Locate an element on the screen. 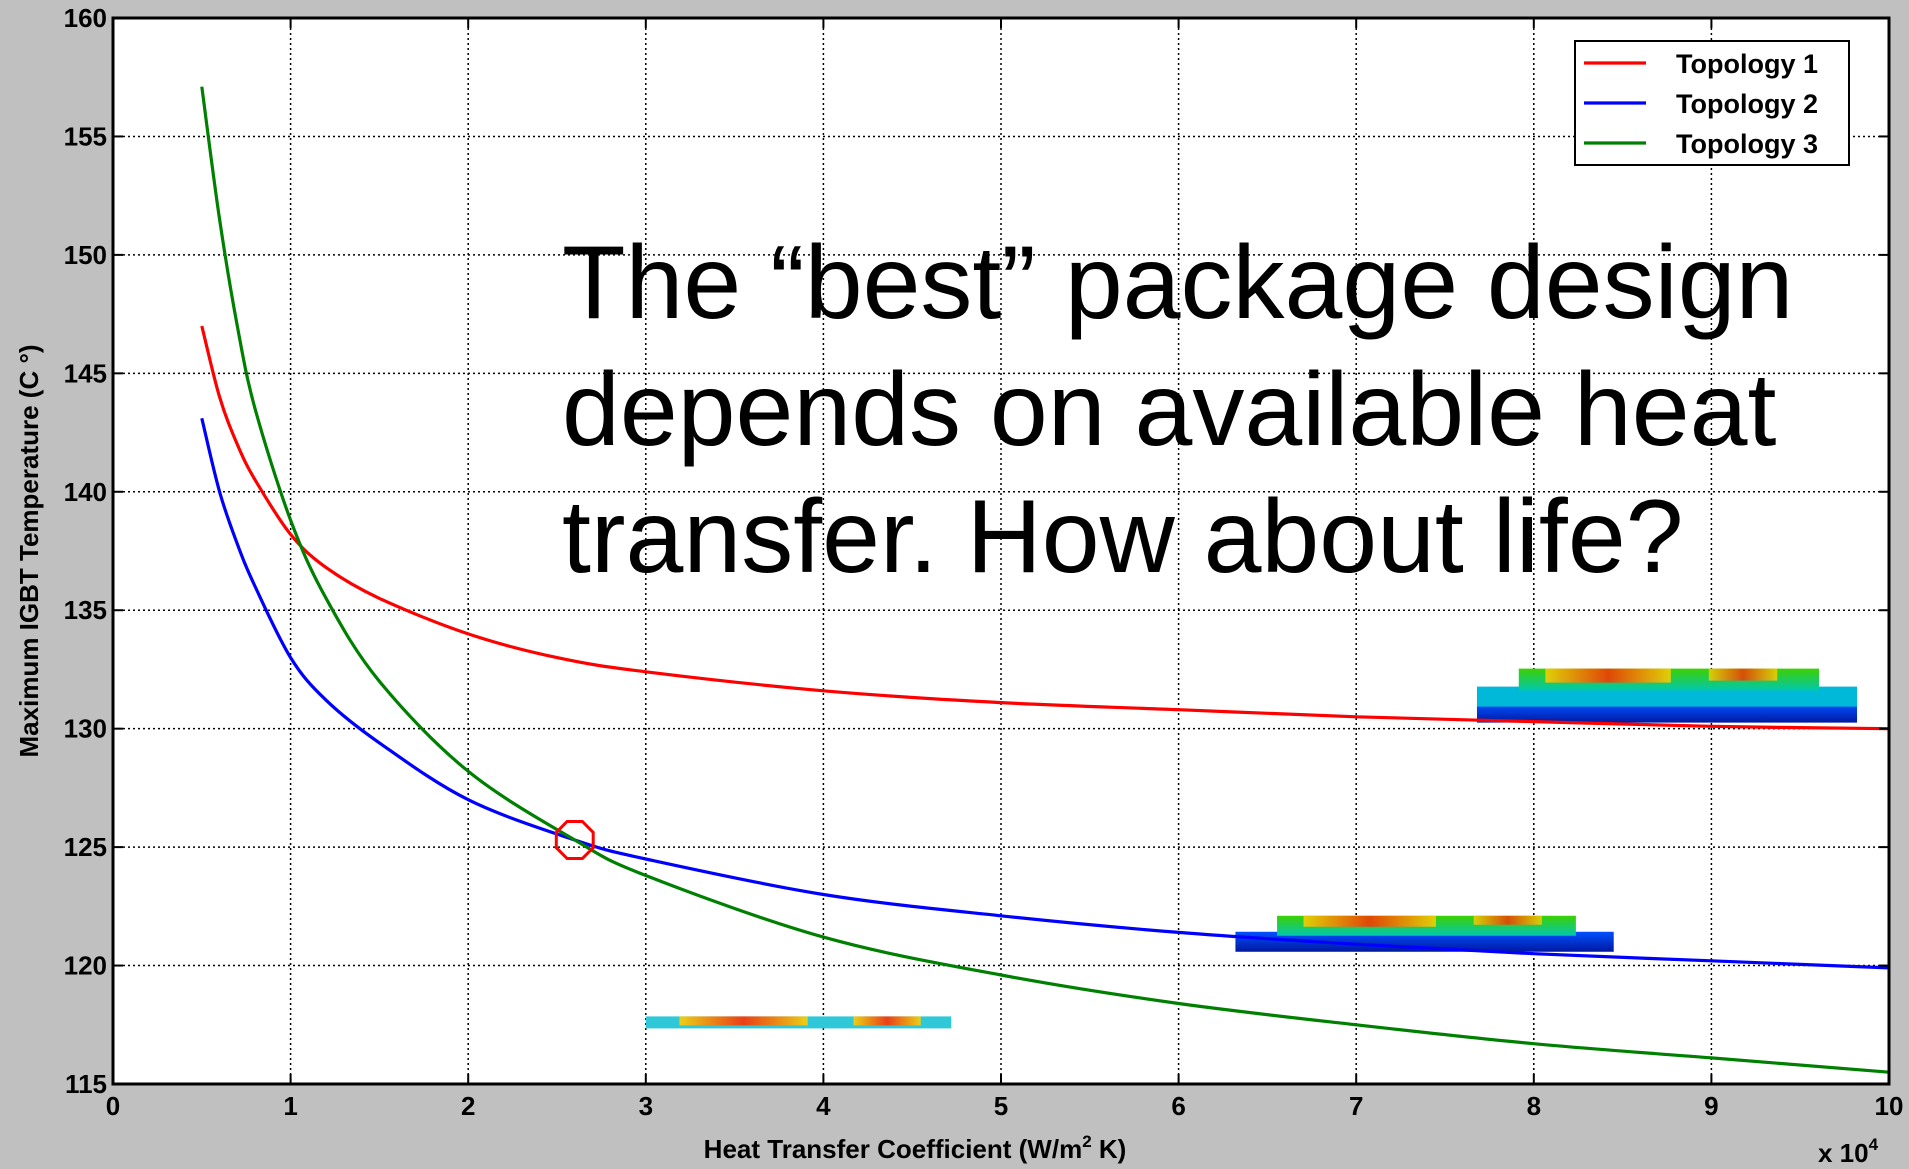 The image size is (1909, 1169). legend: Topology 1 Topology 2 Topology 3 is located at coordinates (1712, 103).